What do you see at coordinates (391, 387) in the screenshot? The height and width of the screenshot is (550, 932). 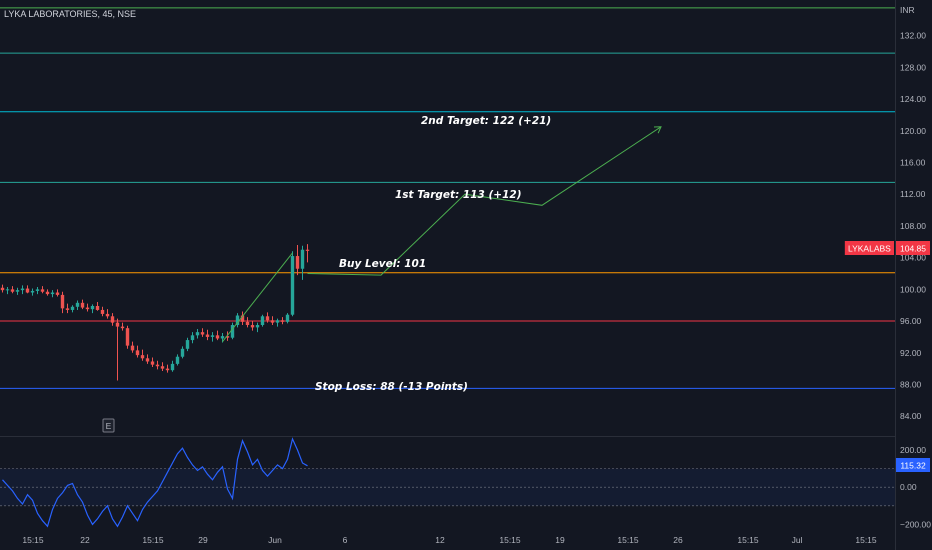 I see `stop-loss-label: Stop Loss: 88 (-13 Points)` at bounding box center [391, 387].